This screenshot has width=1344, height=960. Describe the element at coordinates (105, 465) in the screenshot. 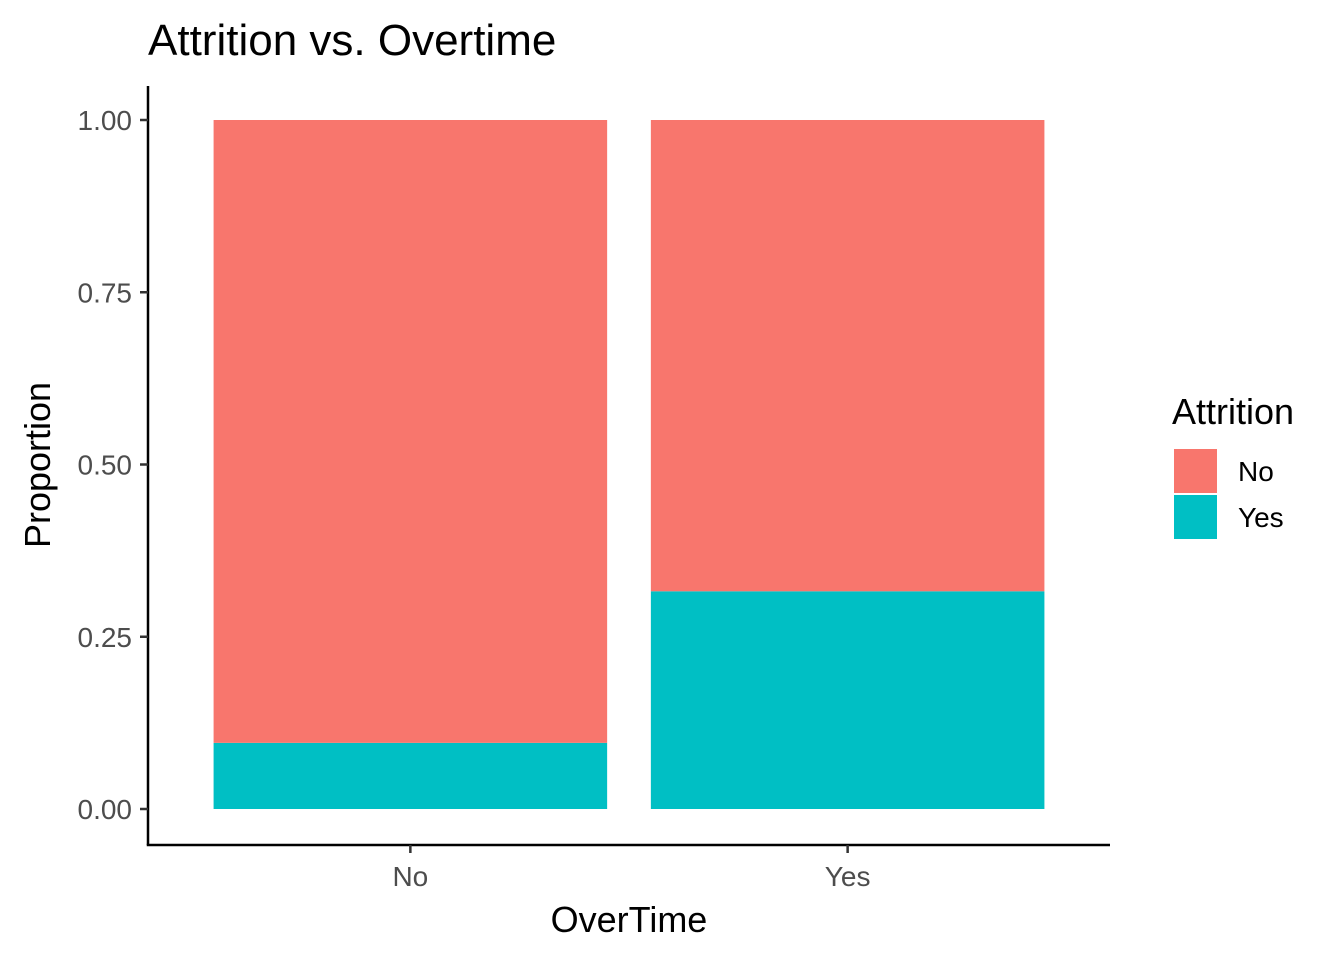

I see `y-tick-label: 0.50` at that location.